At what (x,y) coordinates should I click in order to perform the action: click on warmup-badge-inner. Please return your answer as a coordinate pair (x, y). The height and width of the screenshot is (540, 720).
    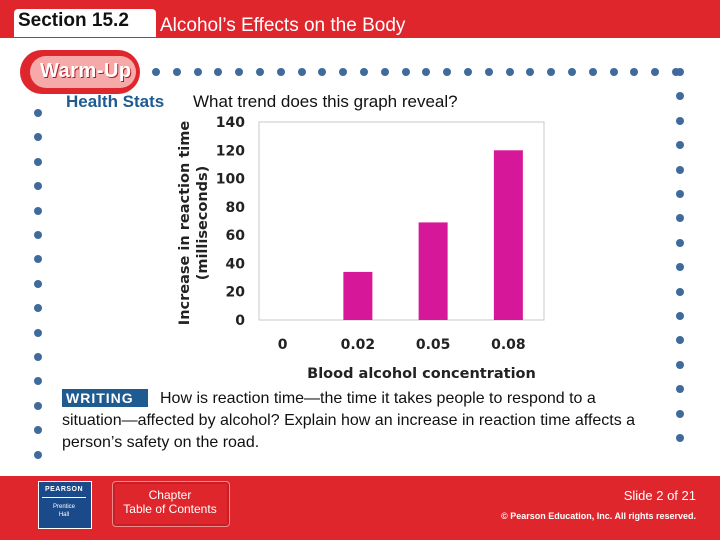
    Looking at the image, I should click on (83, 72).